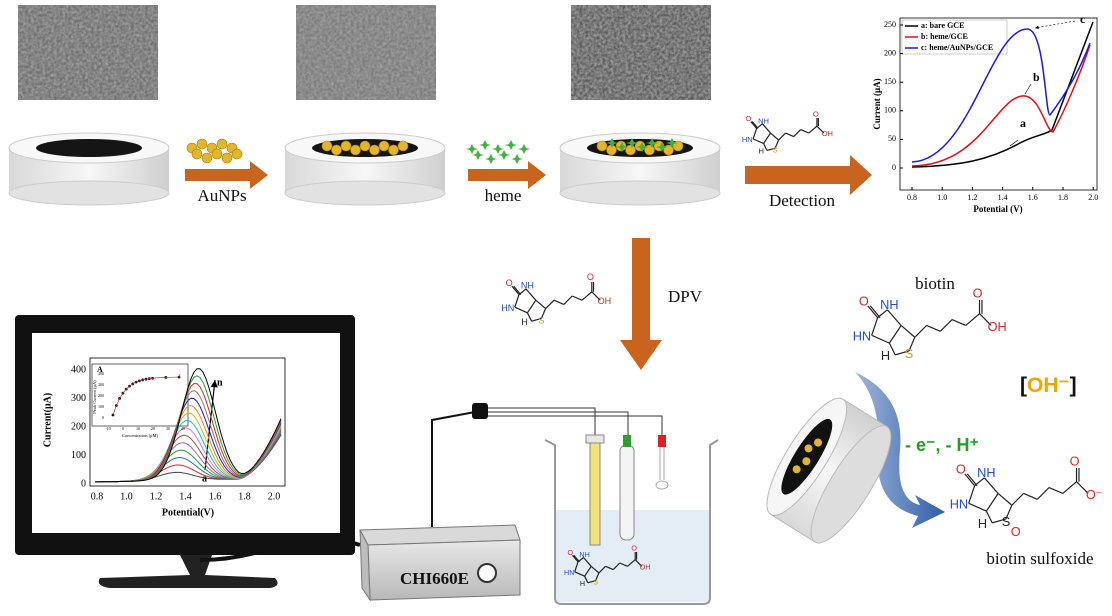 The width and height of the screenshot is (1112, 616). Describe the element at coordinates (78, 398) in the screenshot. I see `y-tick-label: 300` at that location.